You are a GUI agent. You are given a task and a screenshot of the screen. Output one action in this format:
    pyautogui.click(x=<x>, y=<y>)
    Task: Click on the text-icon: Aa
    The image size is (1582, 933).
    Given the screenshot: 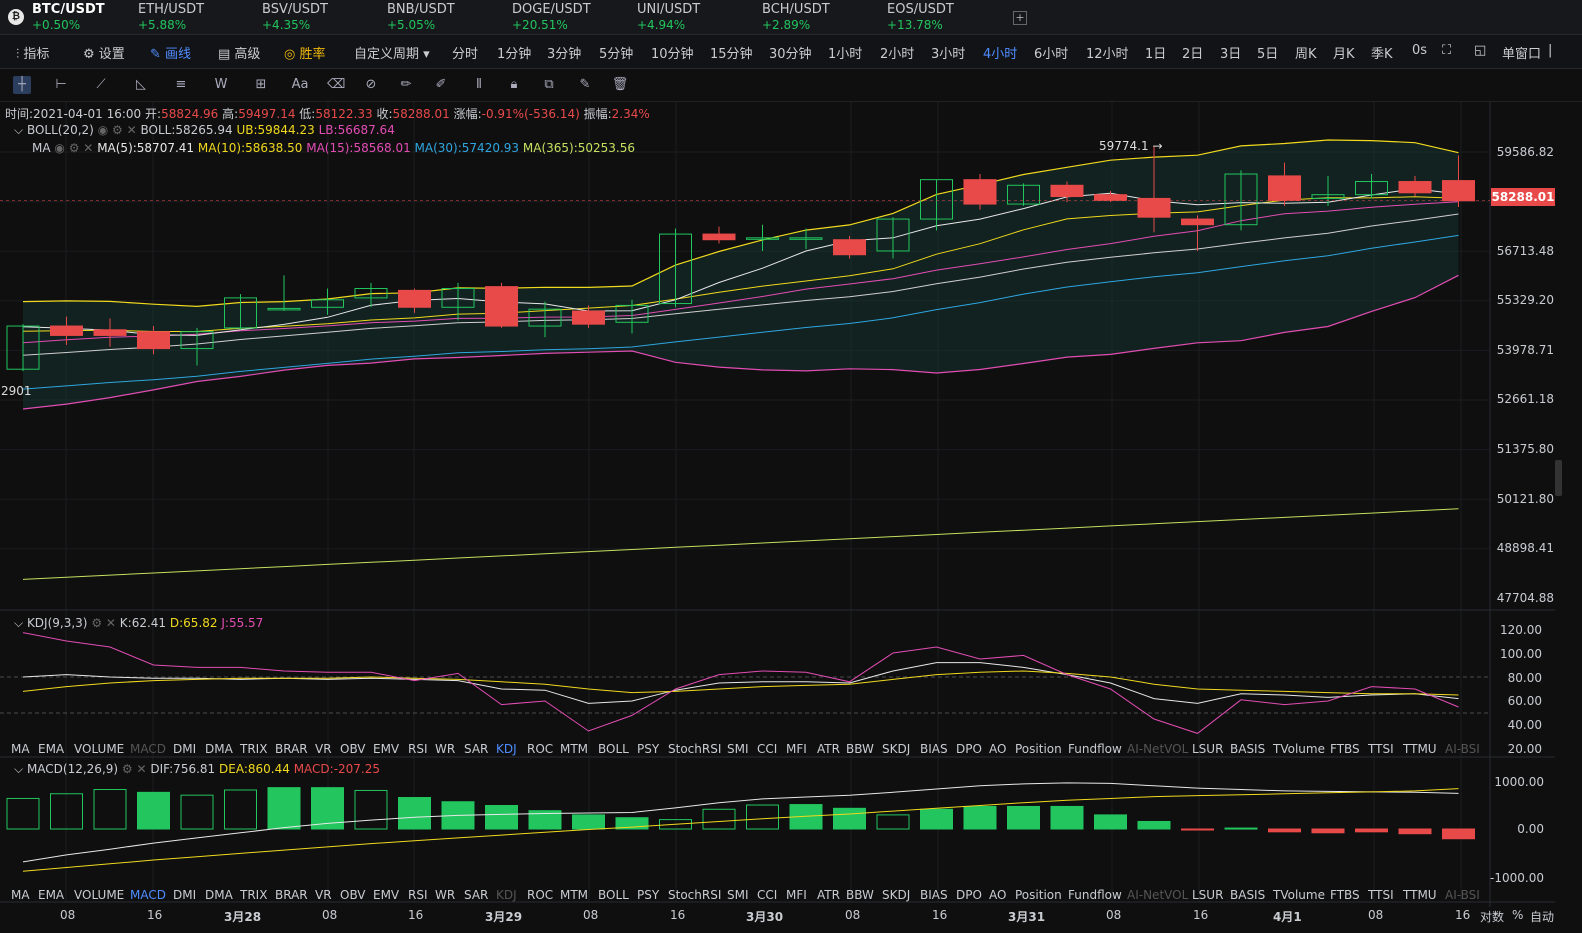 What is the action you would take?
    pyautogui.click(x=300, y=84)
    